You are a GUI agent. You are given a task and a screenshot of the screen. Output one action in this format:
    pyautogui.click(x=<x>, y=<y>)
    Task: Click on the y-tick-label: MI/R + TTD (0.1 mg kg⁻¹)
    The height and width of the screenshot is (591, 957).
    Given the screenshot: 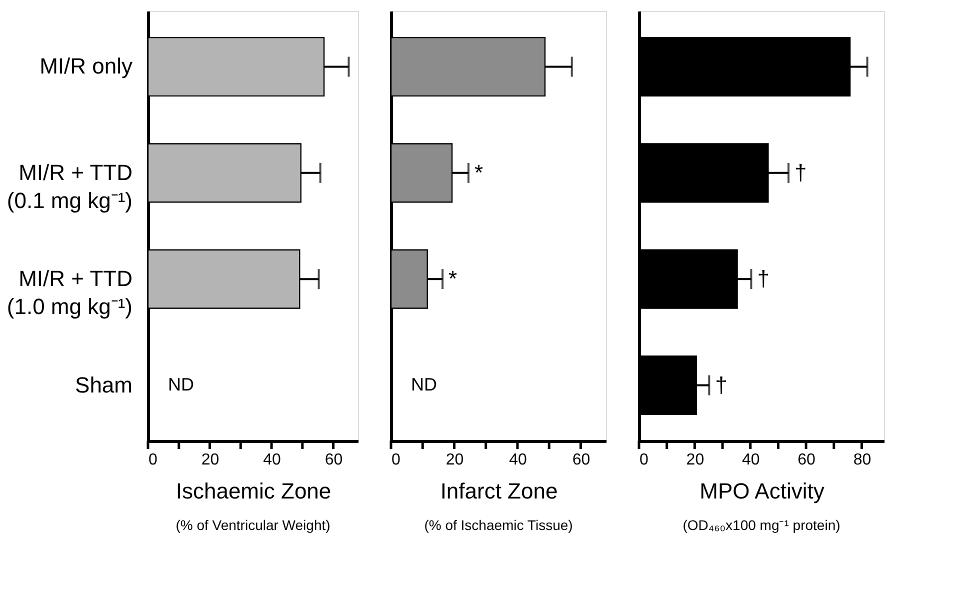 What is the action you would take?
    pyautogui.click(x=69, y=186)
    